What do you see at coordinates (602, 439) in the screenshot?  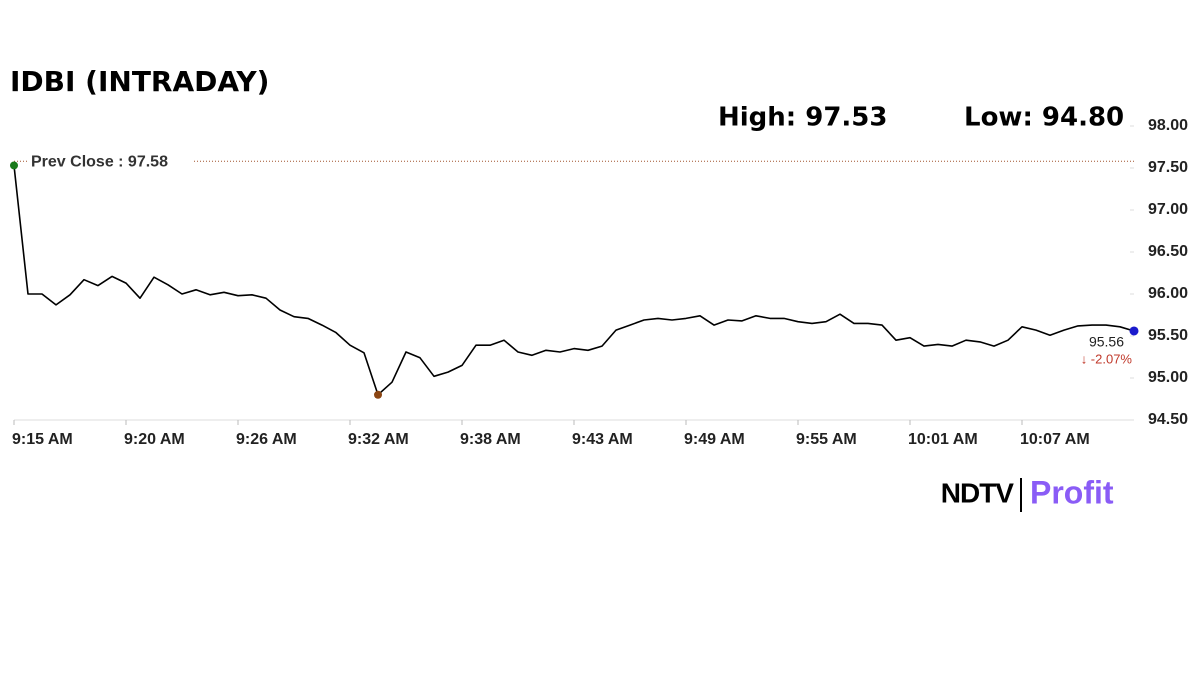 I see `x-tick-label: 9:43 AM` at bounding box center [602, 439].